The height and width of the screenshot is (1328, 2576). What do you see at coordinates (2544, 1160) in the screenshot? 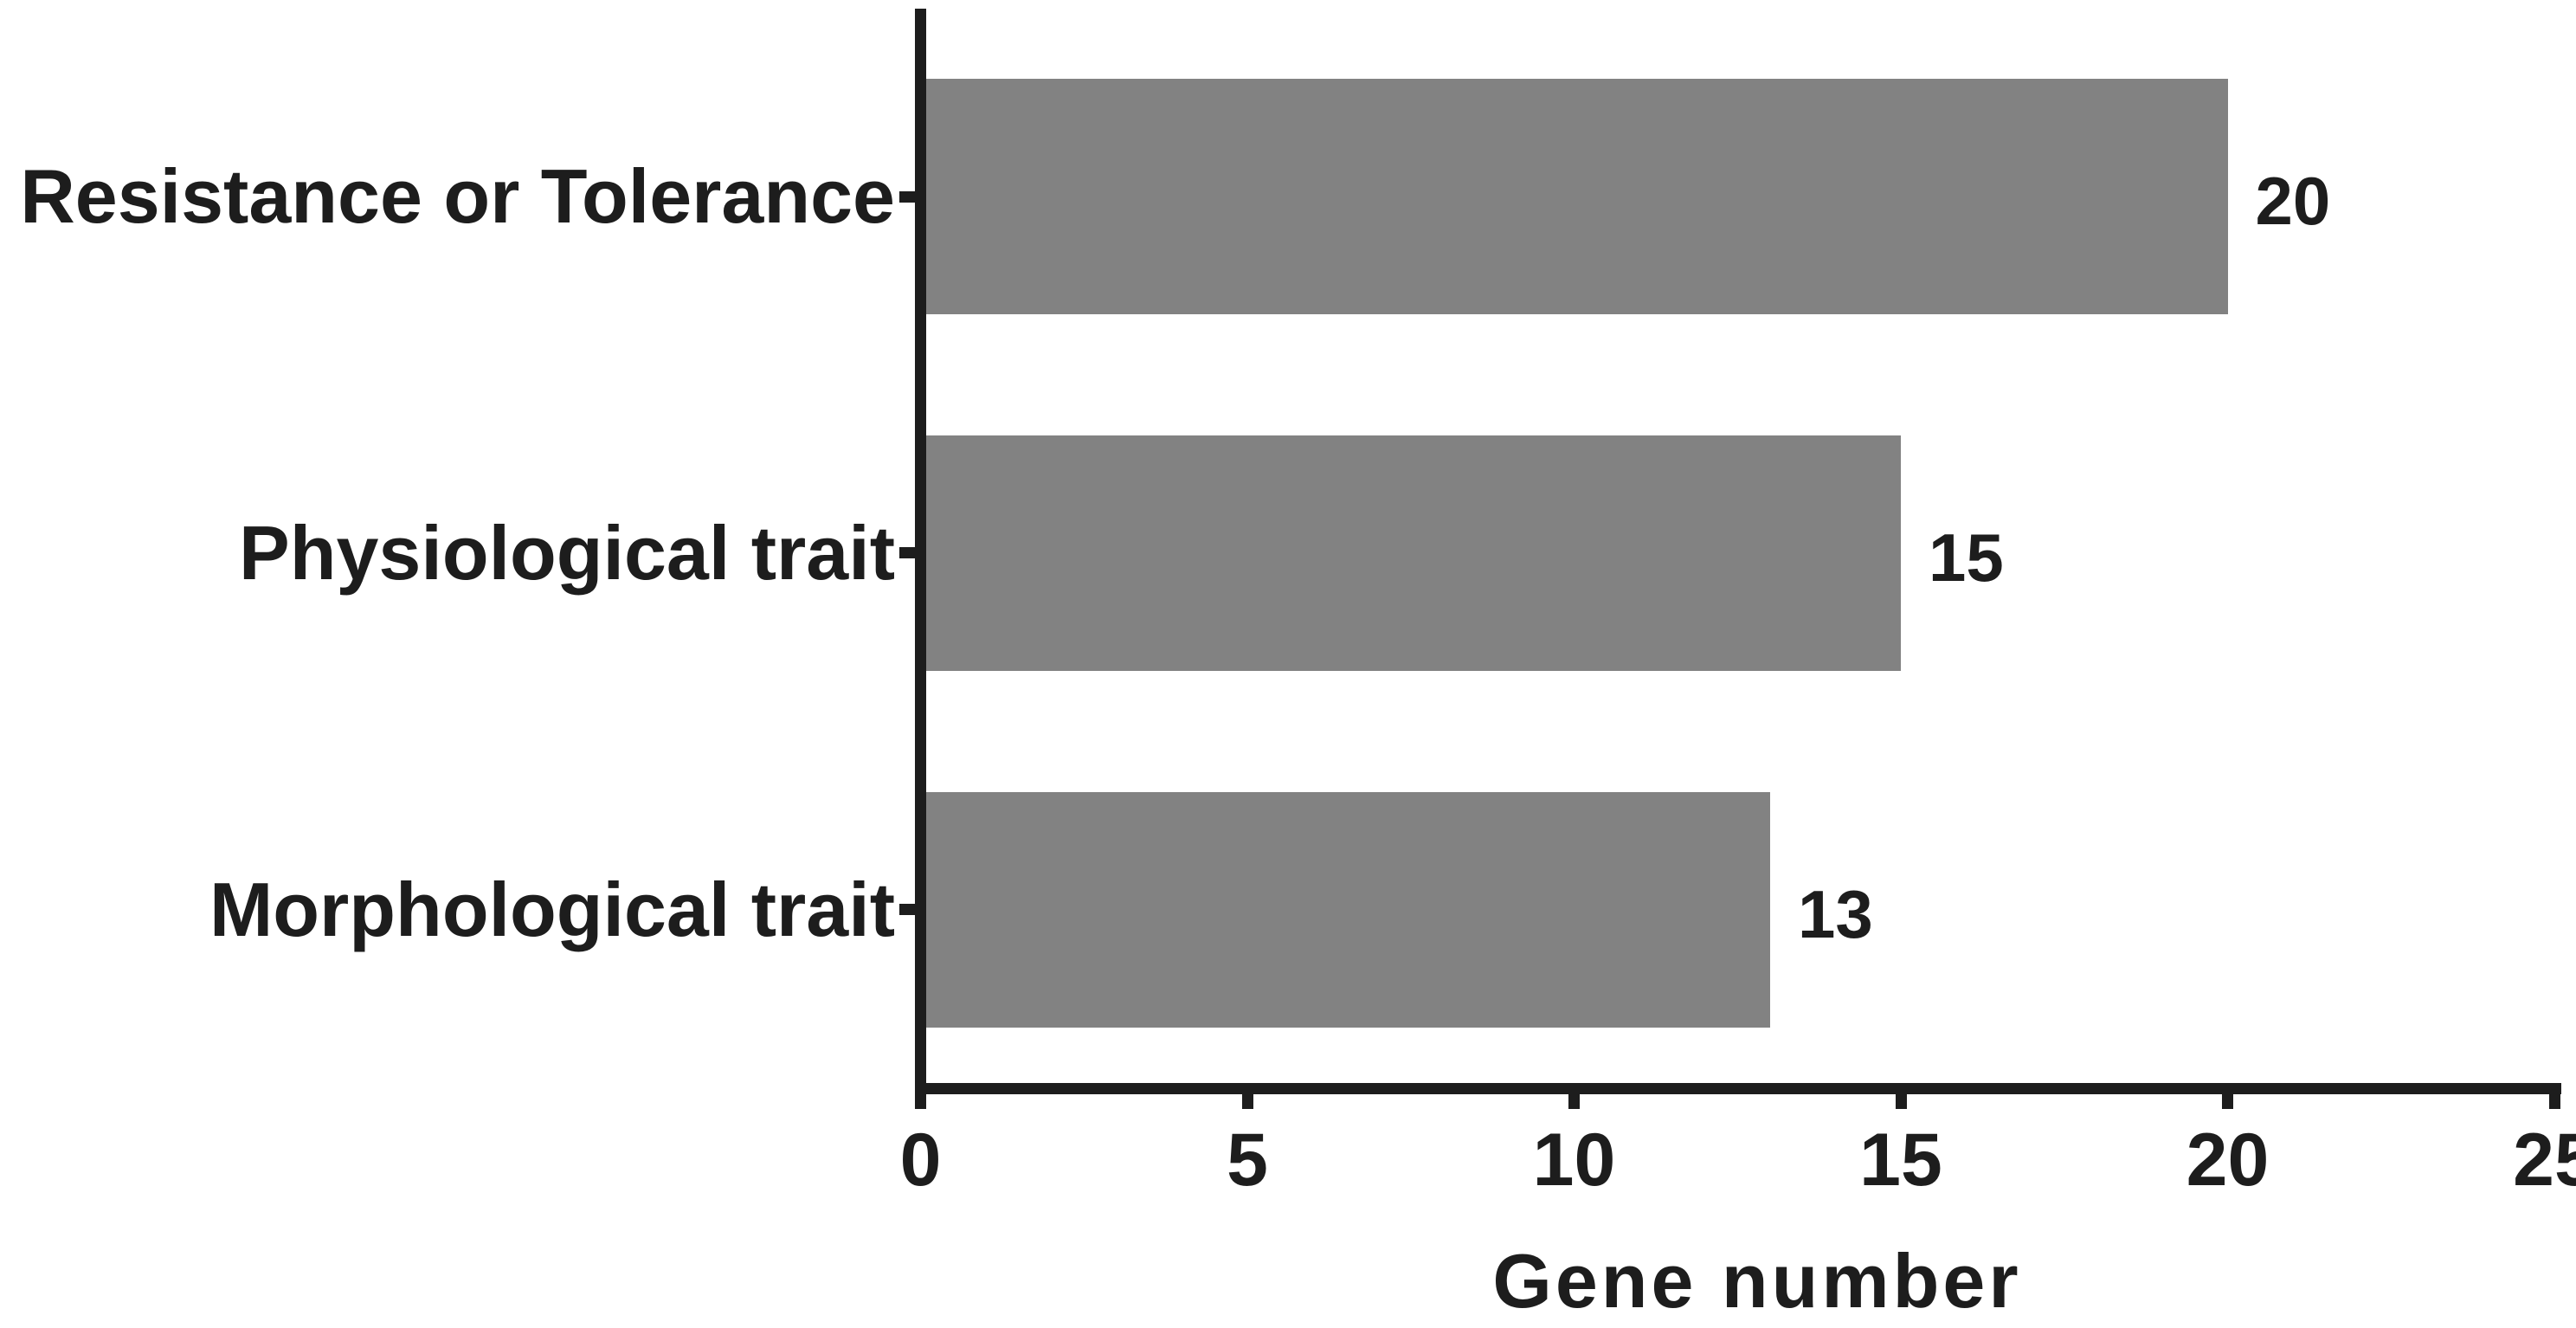
I see `x-tick-label: 25` at bounding box center [2544, 1160].